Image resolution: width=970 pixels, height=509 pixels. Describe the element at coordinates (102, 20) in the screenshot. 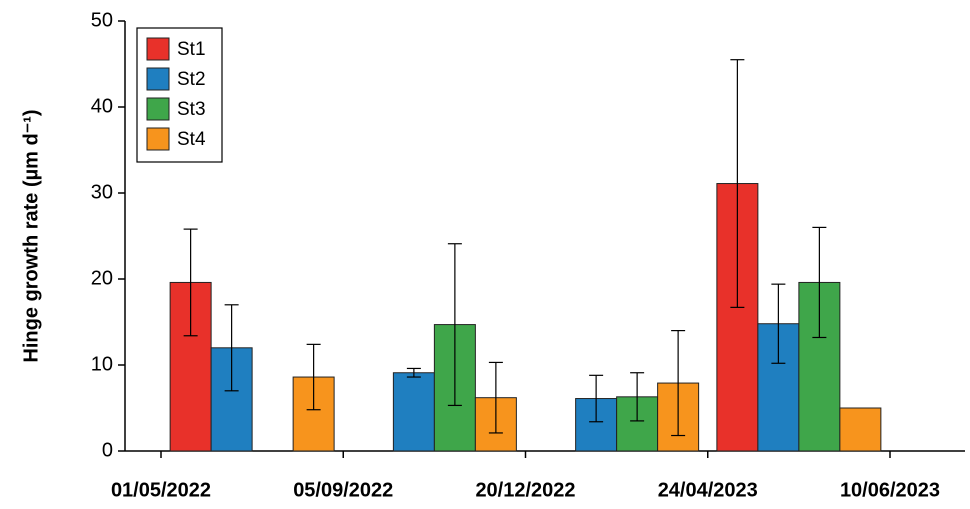

I see `y-tick-label: 50` at that location.